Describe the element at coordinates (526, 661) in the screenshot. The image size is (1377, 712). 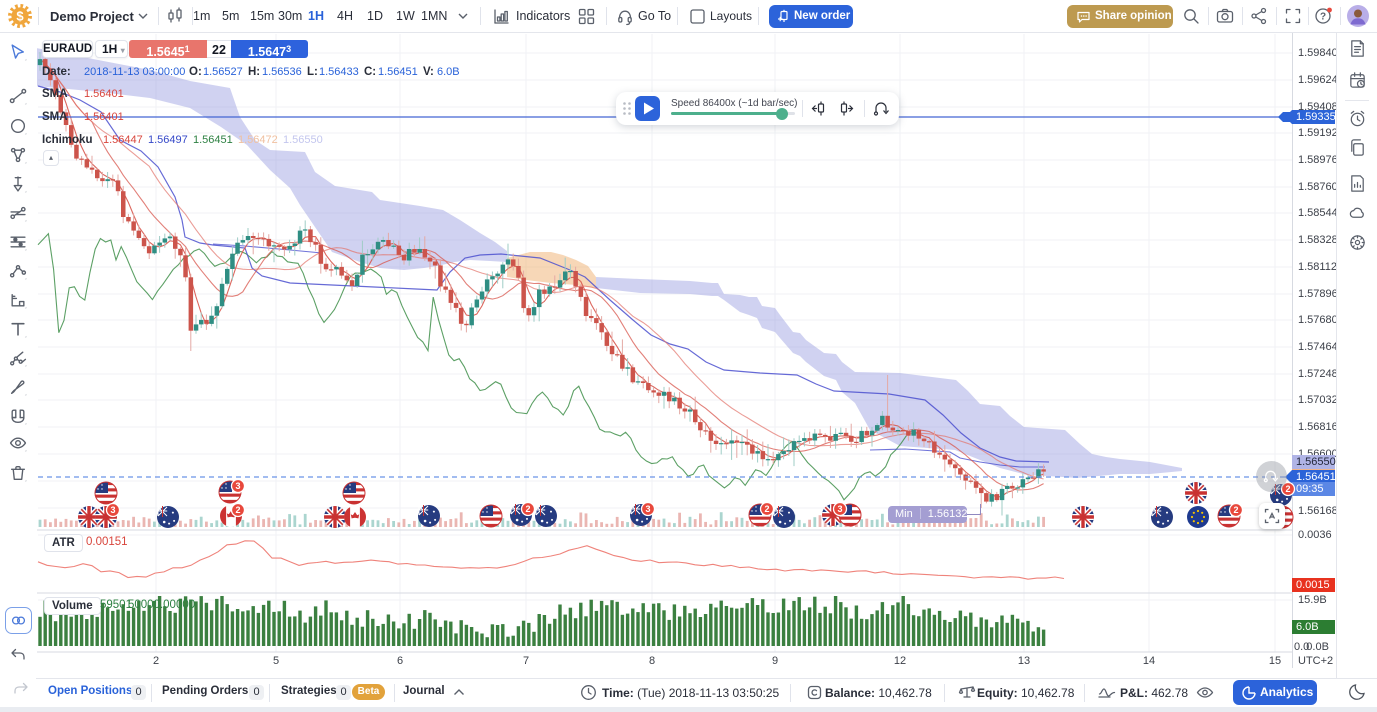
I see `svg-text: 7` at that location.